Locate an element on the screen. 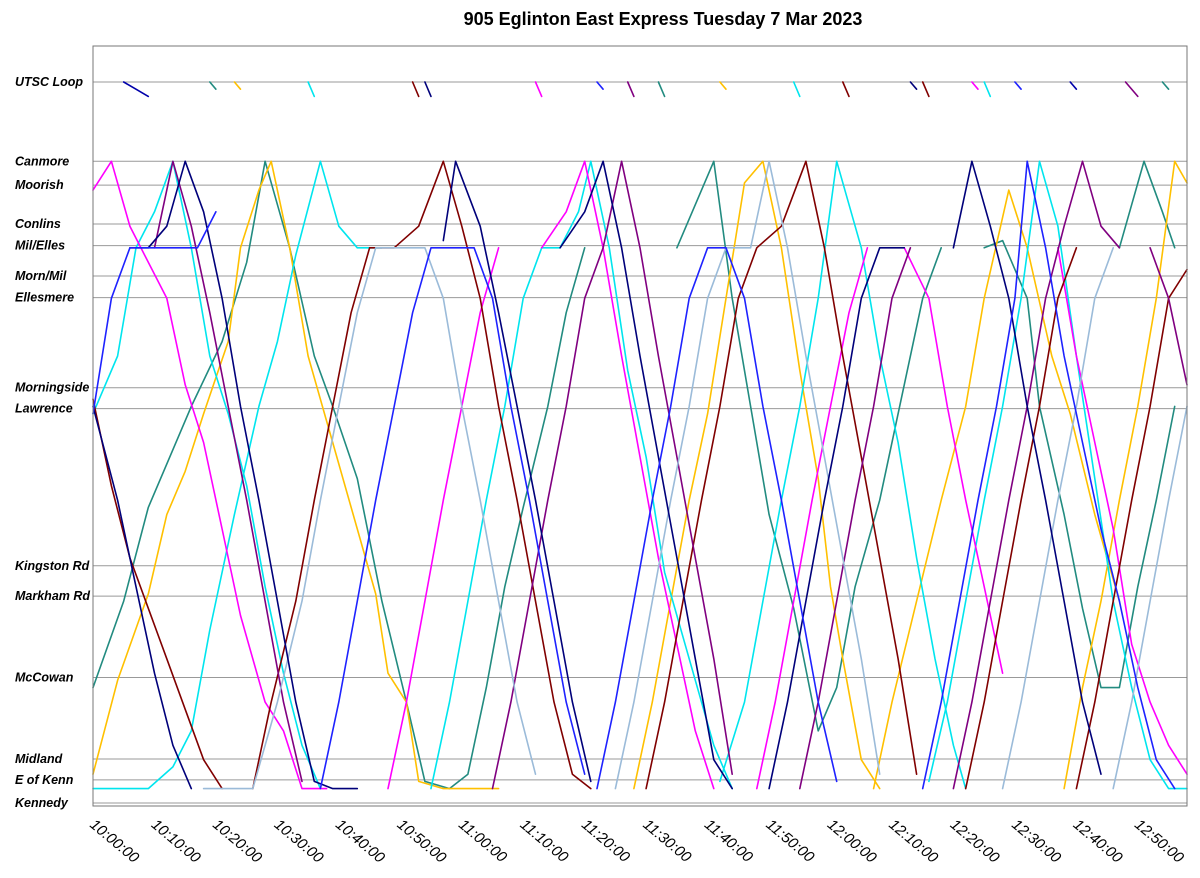 The image size is (1200, 878). stop-label: Midland is located at coordinates (39, 759).